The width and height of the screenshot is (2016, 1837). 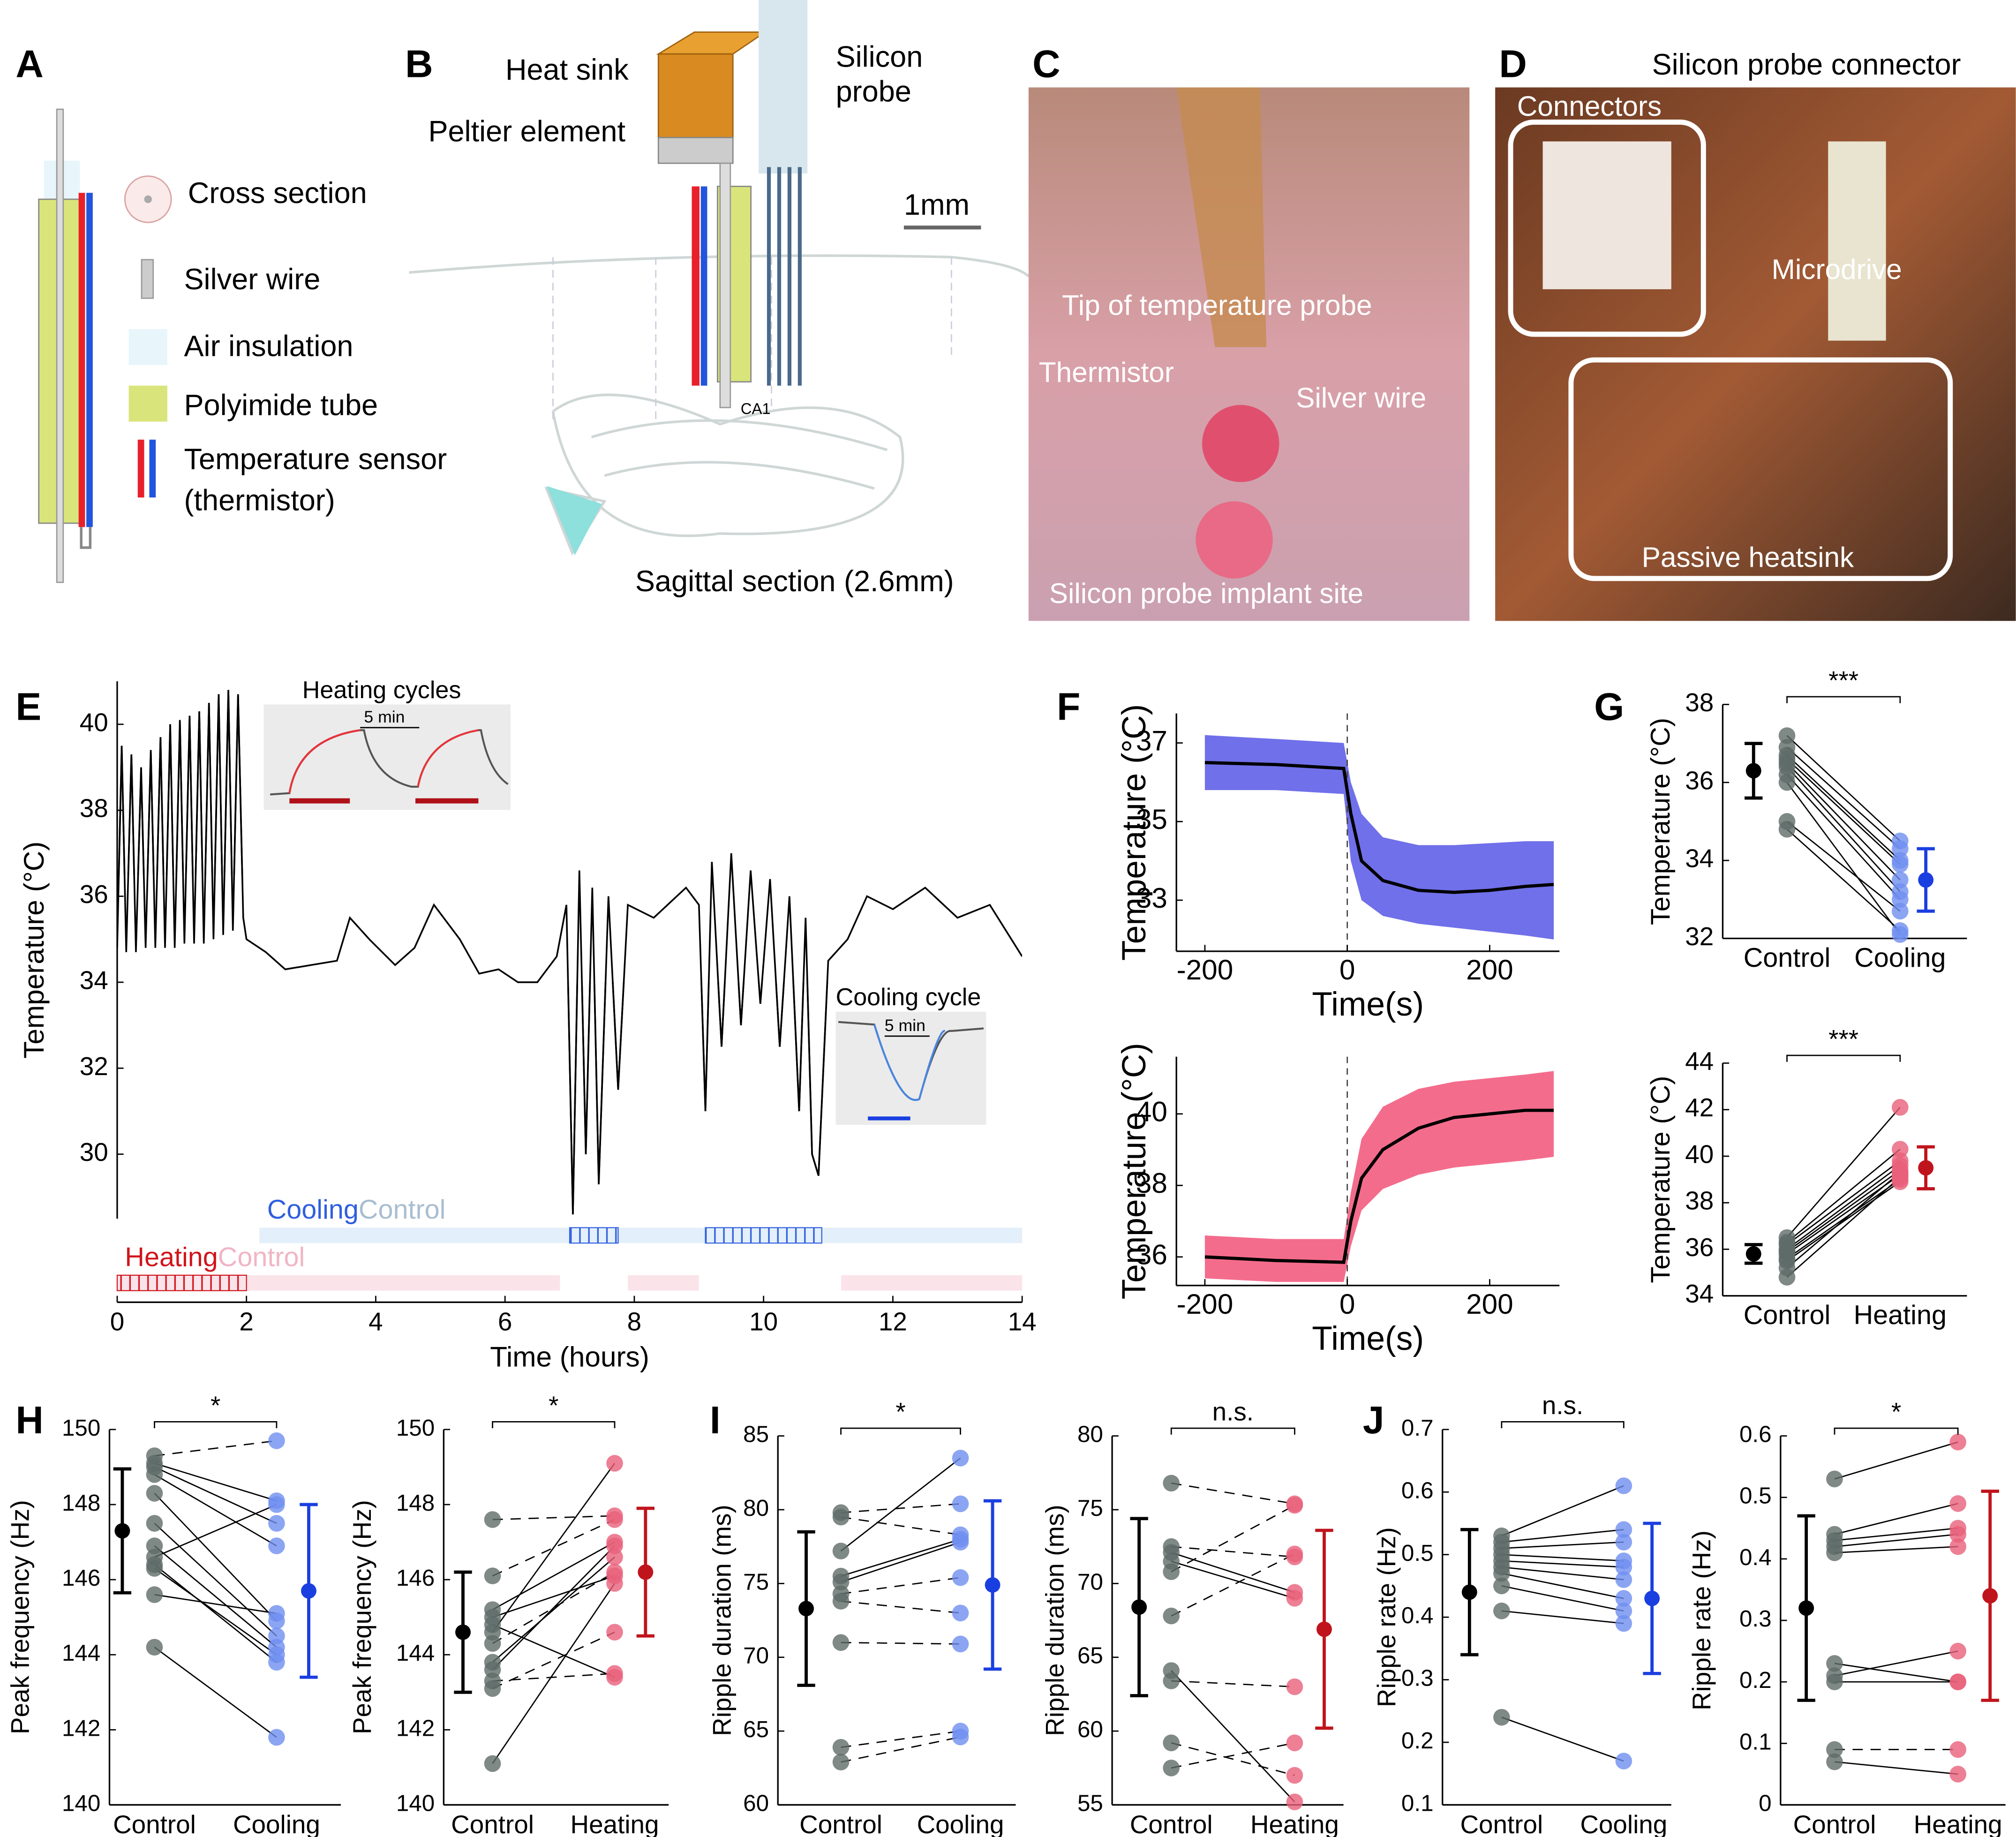 What do you see at coordinates (81, 1428) in the screenshot?
I see `y-tick-label: 150` at bounding box center [81, 1428].